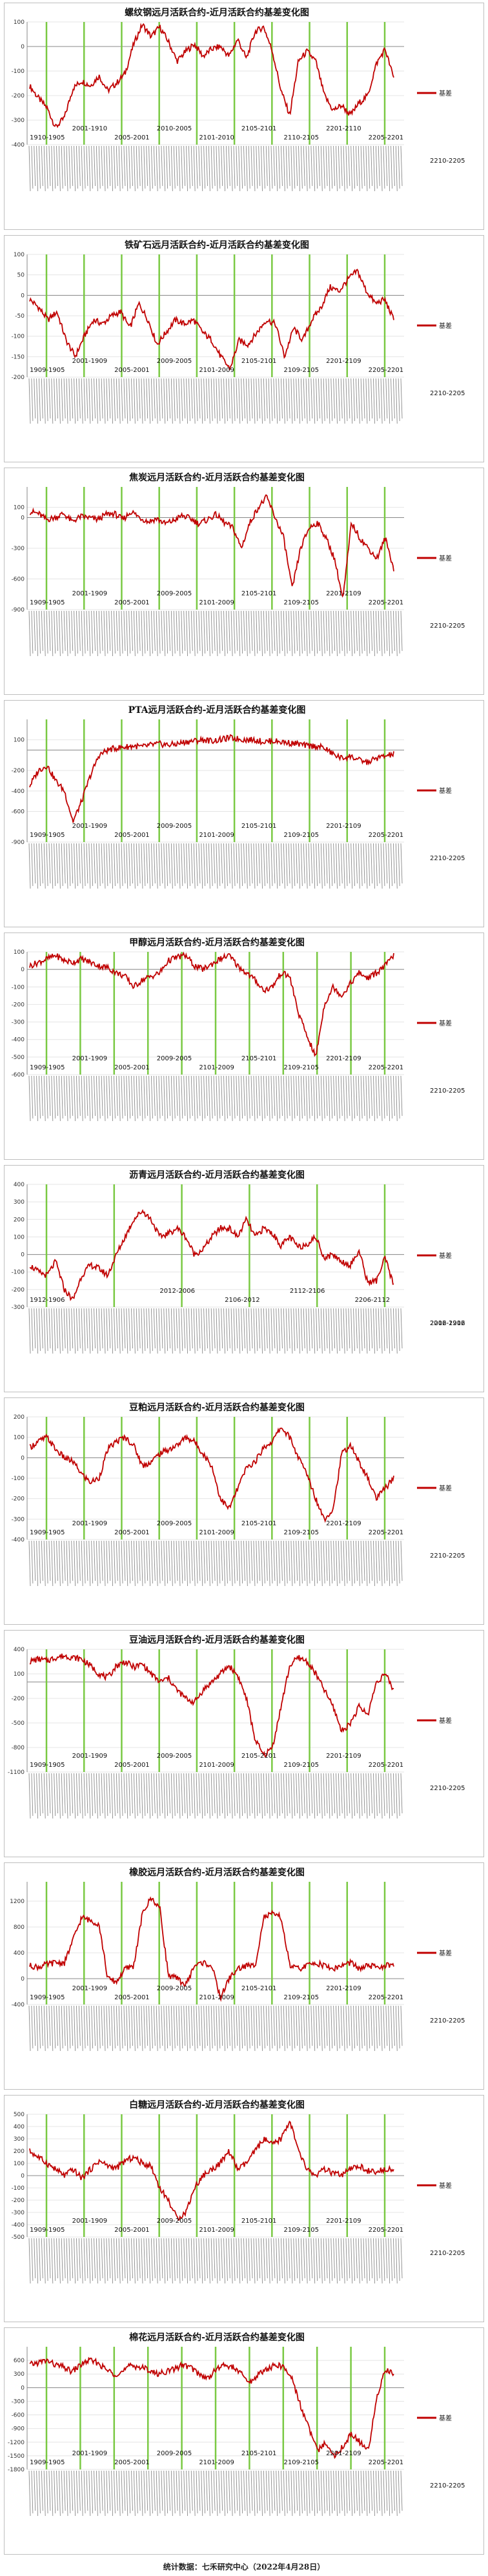  Describe the element at coordinates (301, 1765) in the screenshot. I see `contract-period-label: 2109-2105` at that location.